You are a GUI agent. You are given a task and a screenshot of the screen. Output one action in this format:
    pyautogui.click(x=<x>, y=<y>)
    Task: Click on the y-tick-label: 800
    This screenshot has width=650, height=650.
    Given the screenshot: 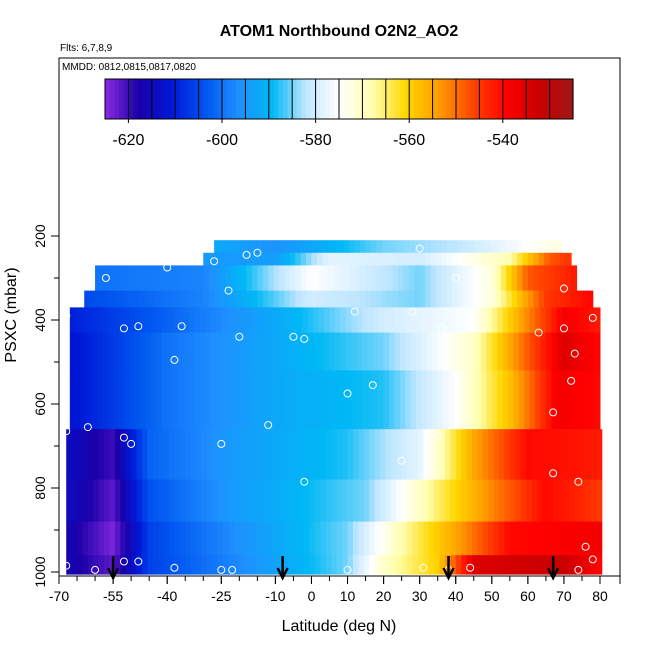 What is the action you would take?
    pyautogui.click(x=40, y=488)
    